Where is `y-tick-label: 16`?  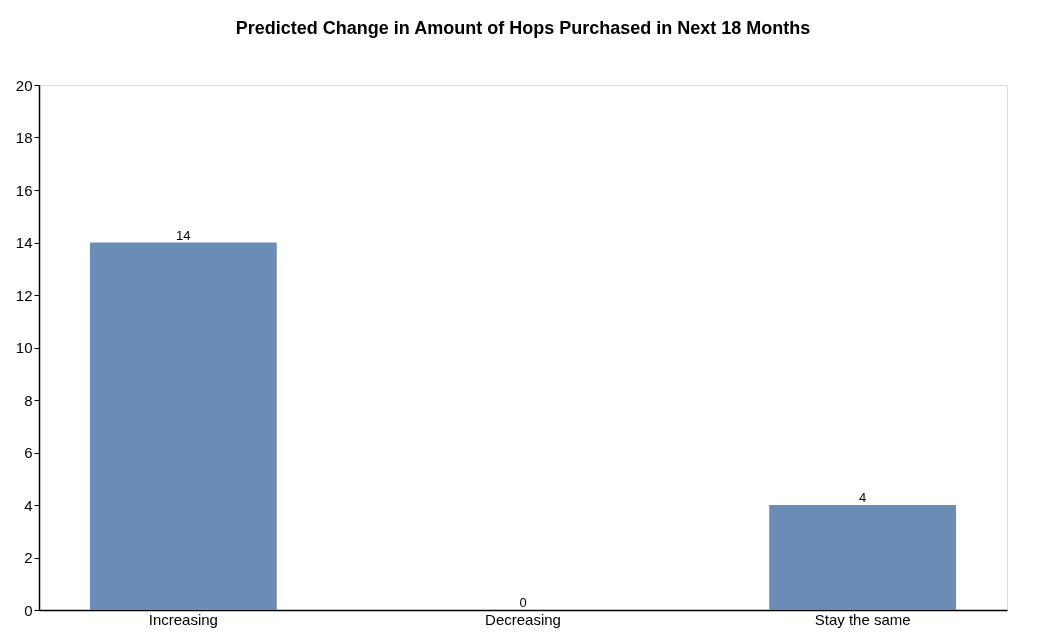 y-tick-label: 16 is located at coordinates (24, 190).